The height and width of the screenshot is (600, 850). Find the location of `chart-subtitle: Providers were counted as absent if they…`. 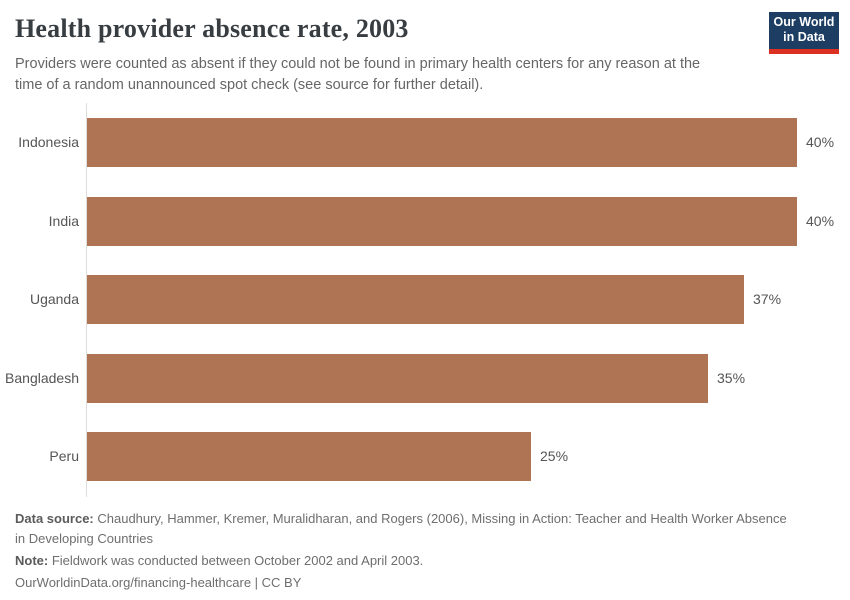

chart-subtitle: Providers were counted as absent if they… is located at coordinates (357, 75).